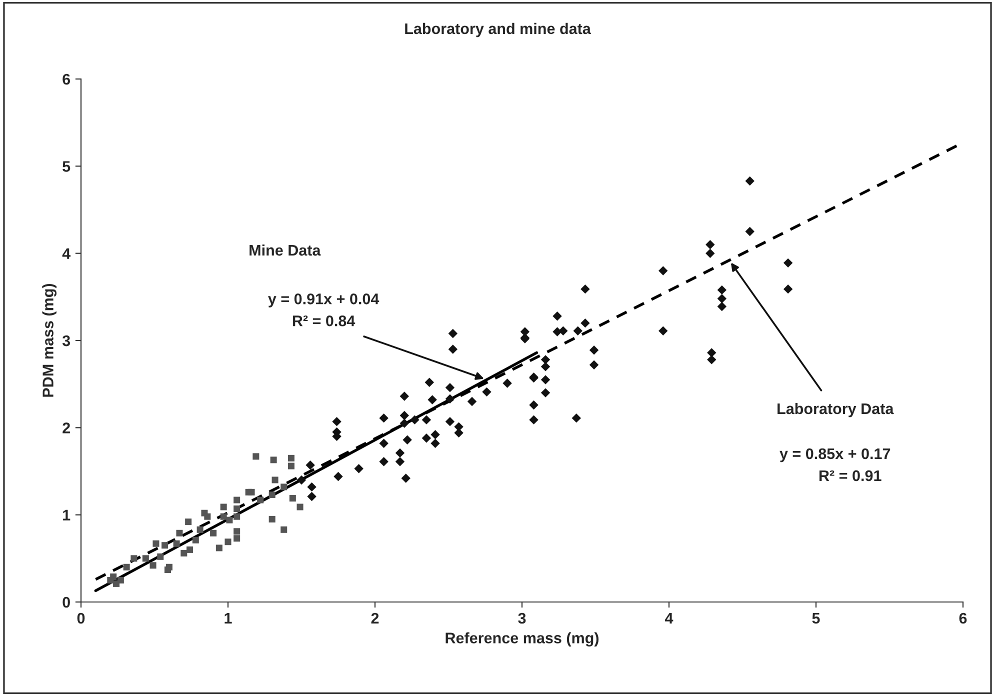  What do you see at coordinates (66, 602) in the screenshot?
I see `y-tick-label: 0` at bounding box center [66, 602].